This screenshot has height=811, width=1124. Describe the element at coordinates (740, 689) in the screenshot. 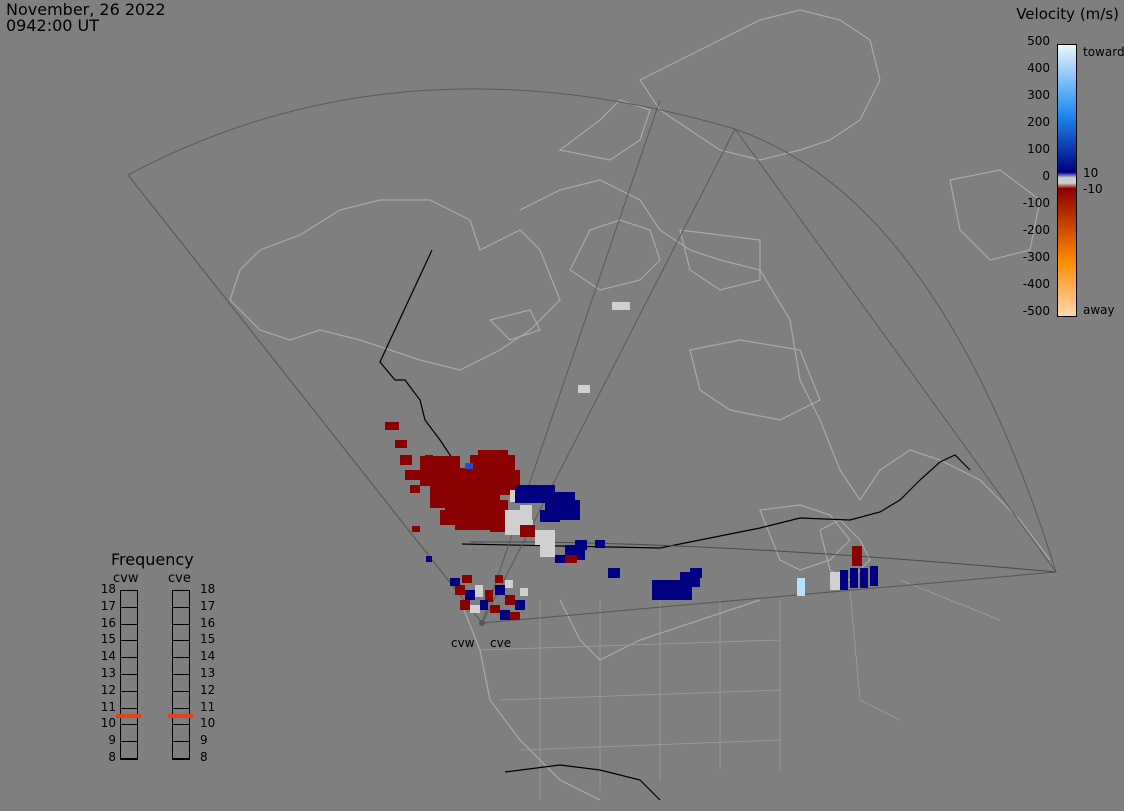

I see `state-borders` at that location.